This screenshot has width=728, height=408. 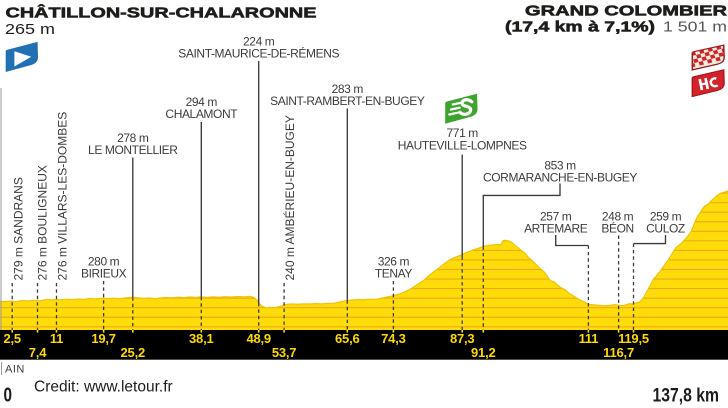 What do you see at coordinates (289, 197) in the screenshot?
I see `svg-text: 240 m AMBÉRIEU-EN-BUGEY` at bounding box center [289, 197].